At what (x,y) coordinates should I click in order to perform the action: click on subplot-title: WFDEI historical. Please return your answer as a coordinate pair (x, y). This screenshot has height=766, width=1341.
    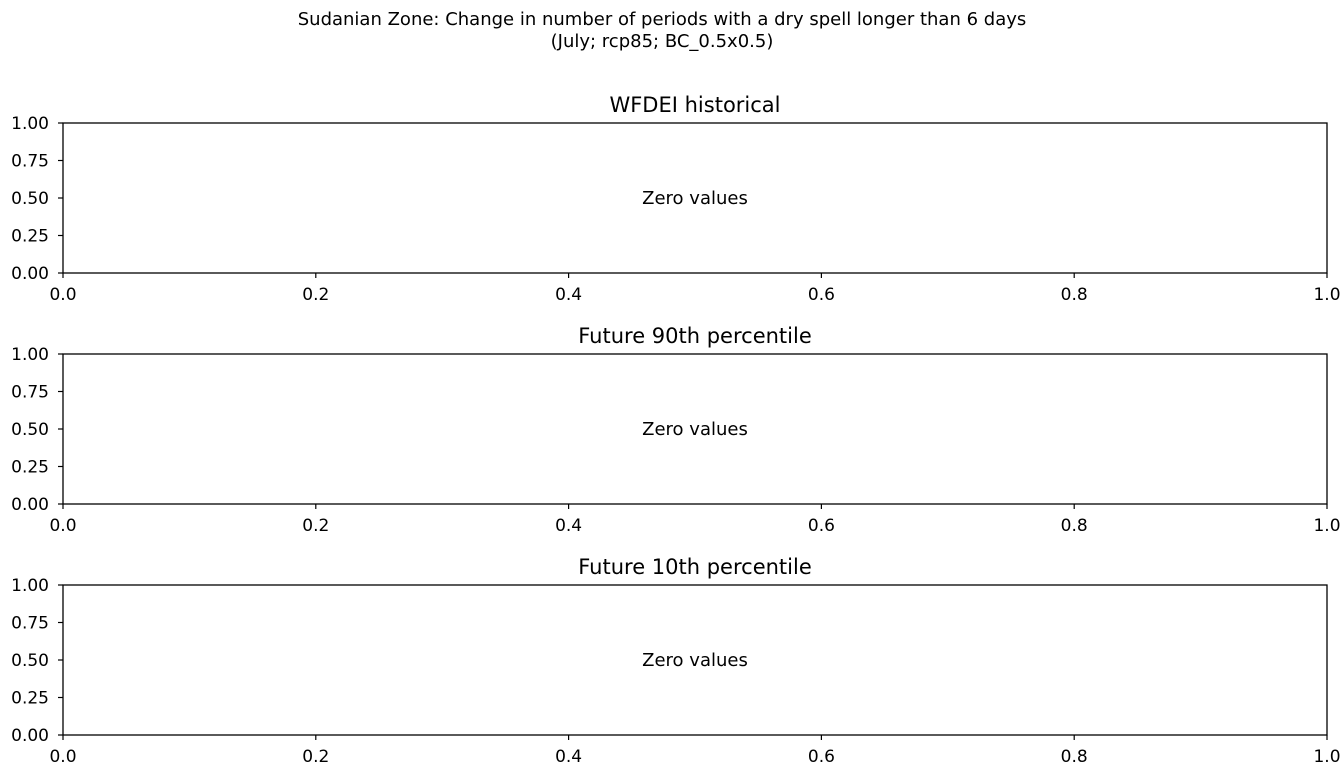
    Looking at the image, I should click on (694, 105).